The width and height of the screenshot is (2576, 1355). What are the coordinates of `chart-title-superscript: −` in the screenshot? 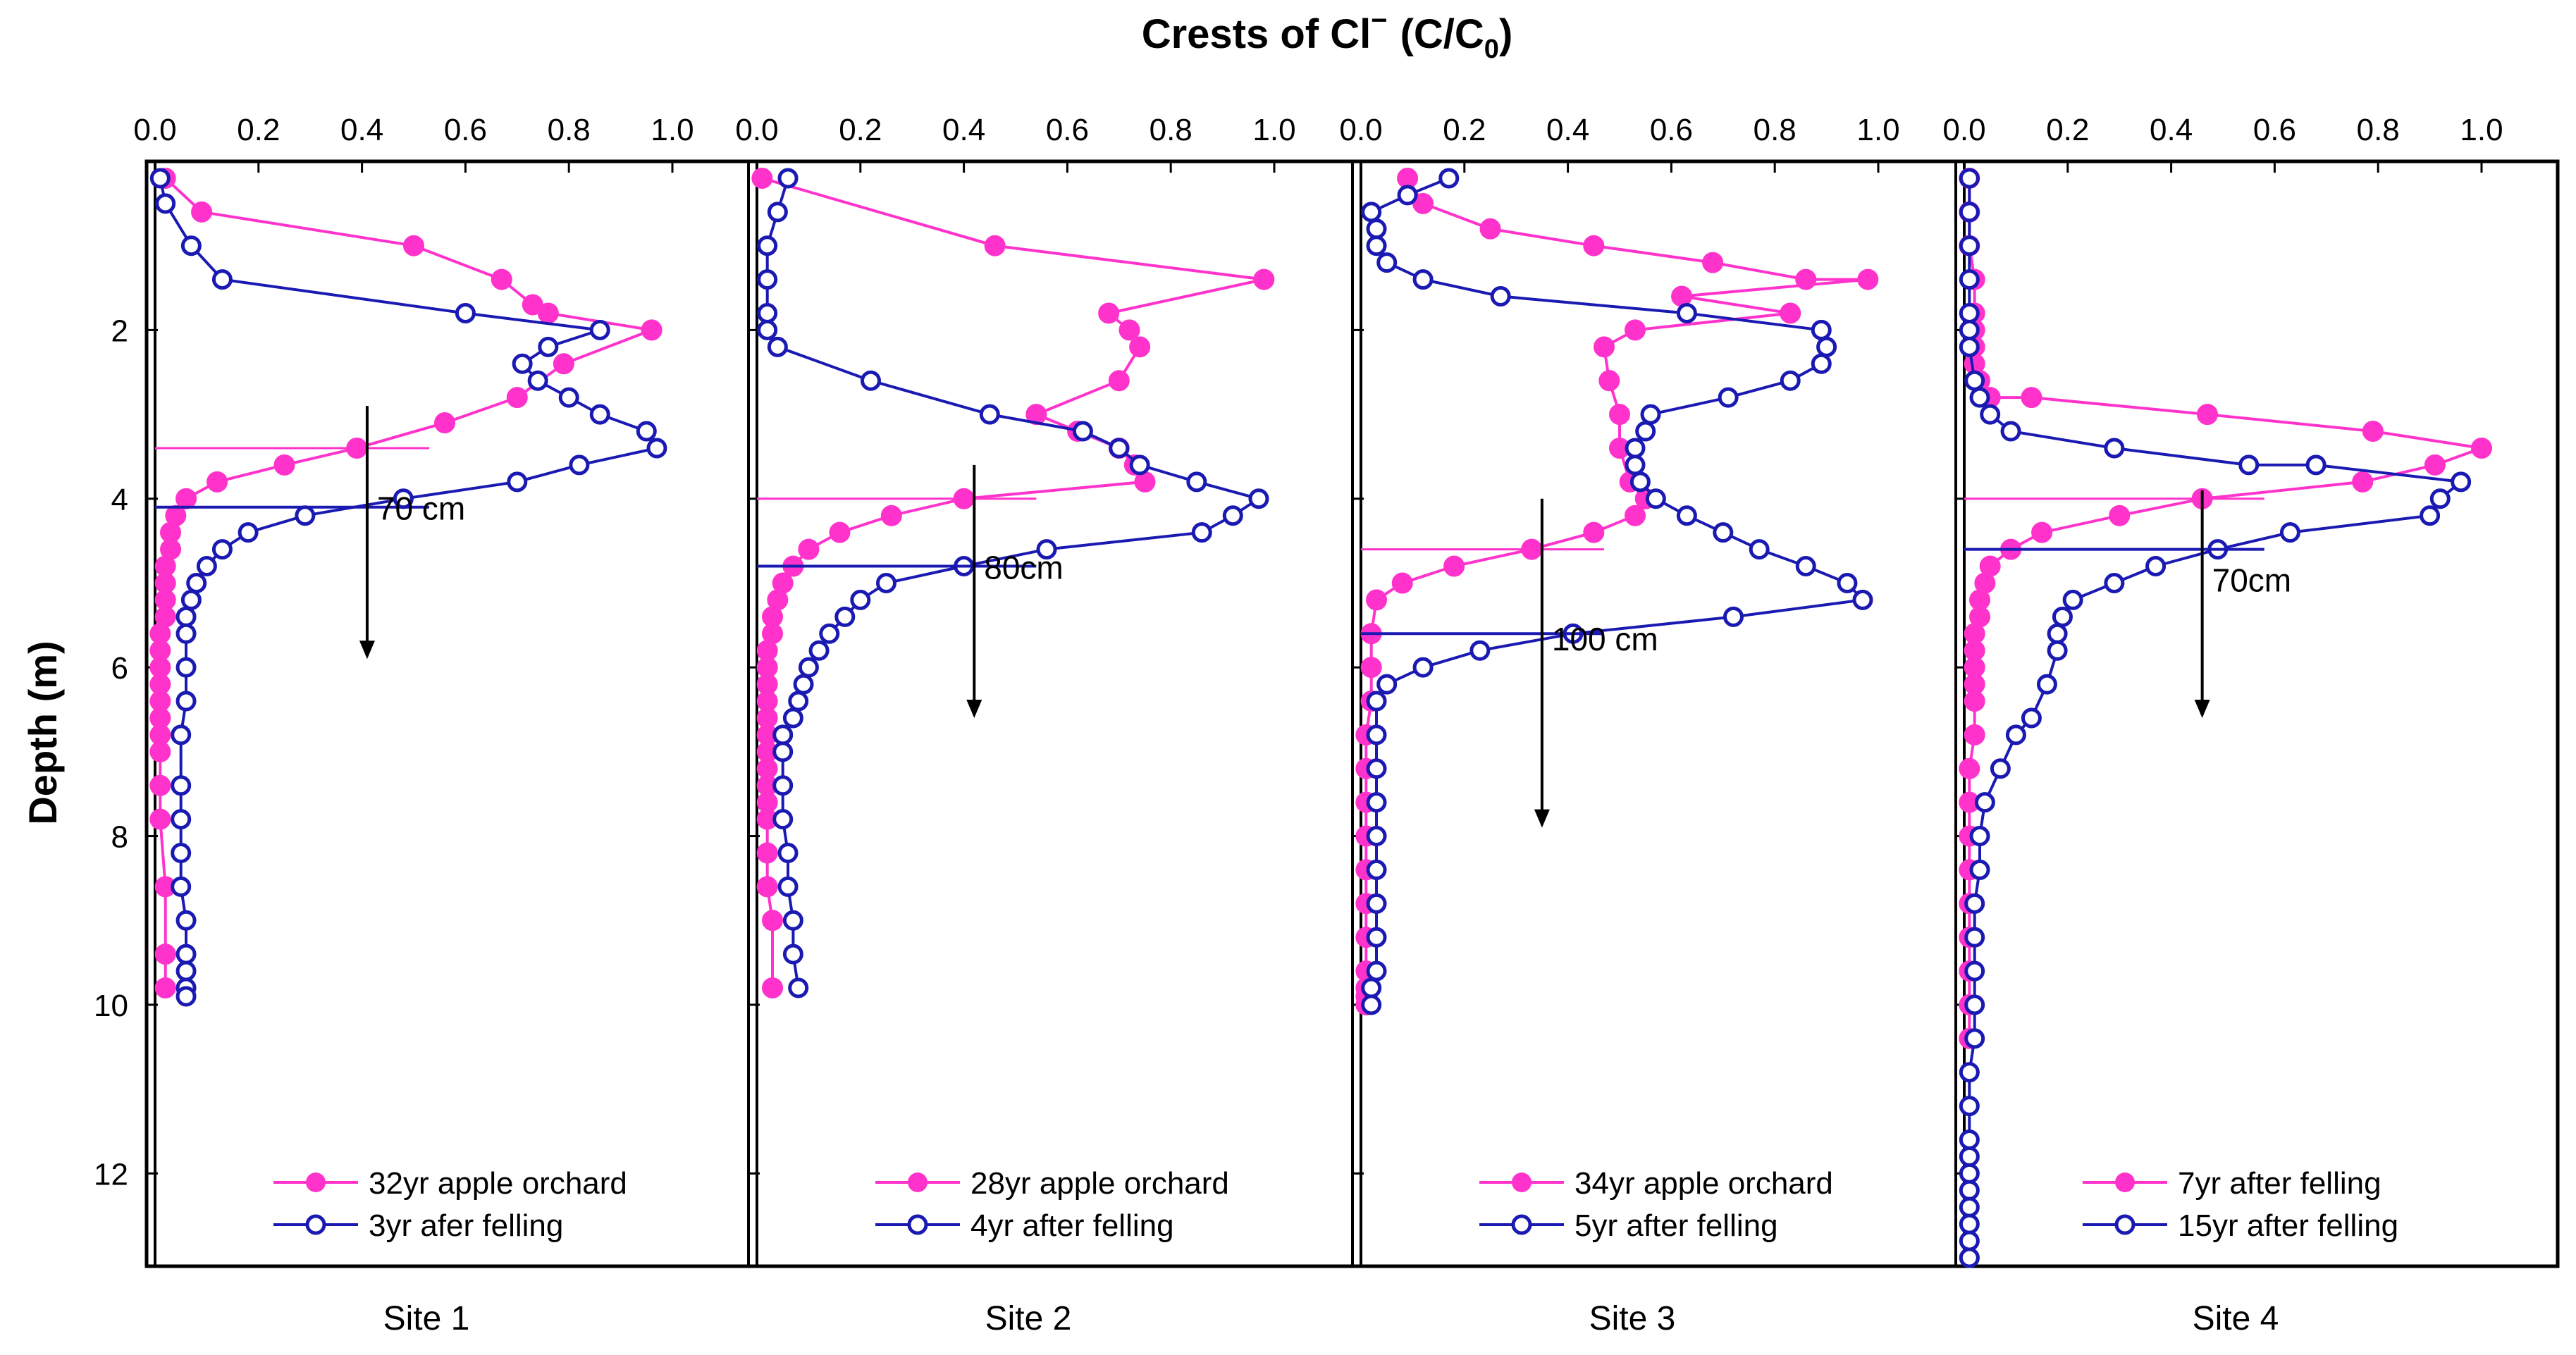 It's located at (1379, 20).